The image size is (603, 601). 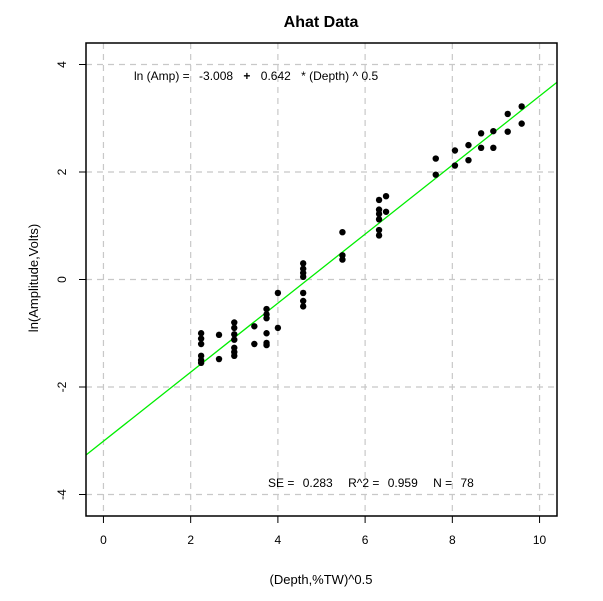 I want to click on chart-title: Ahat Data, so click(x=321, y=22).